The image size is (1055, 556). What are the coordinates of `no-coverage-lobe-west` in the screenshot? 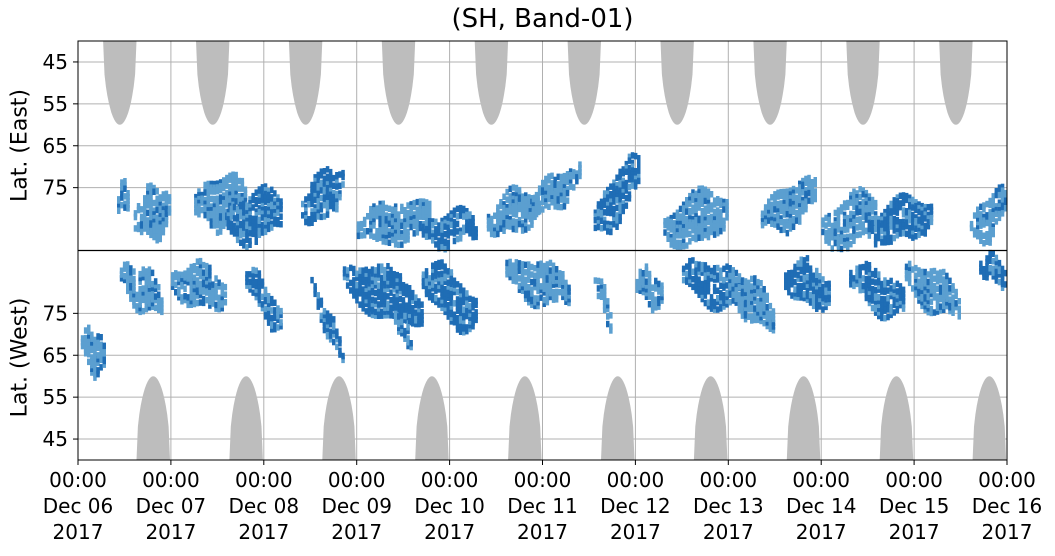 It's located at (803, 418).